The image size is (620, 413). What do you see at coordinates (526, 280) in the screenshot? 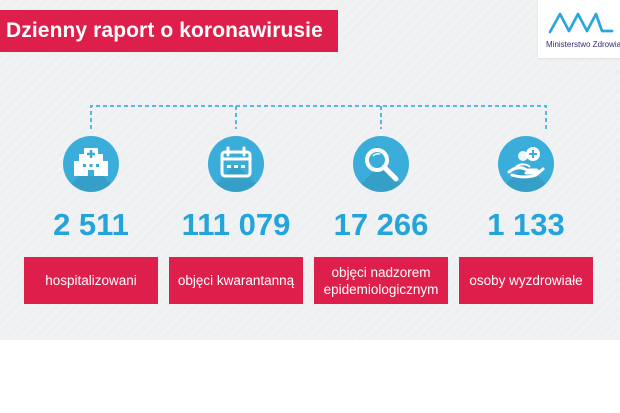
I see `recovered-label: osoby wyzdrowiałe` at bounding box center [526, 280].